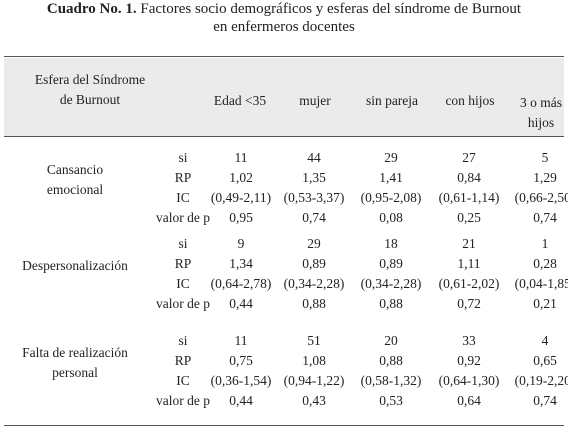 This screenshot has width=568, height=433. Describe the element at coordinates (314, 380) in the screenshot. I see `table-cell: (0,94-1,22)` at that location.